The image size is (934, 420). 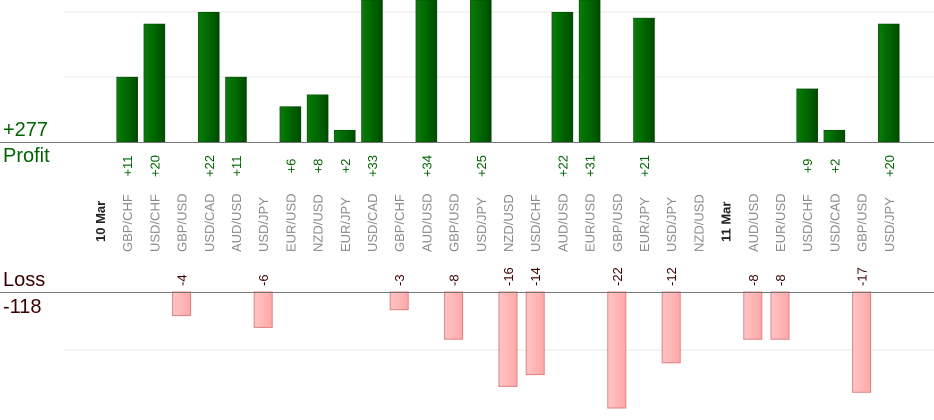 I want to click on loss-value-label: -14, so click(x=535, y=276).